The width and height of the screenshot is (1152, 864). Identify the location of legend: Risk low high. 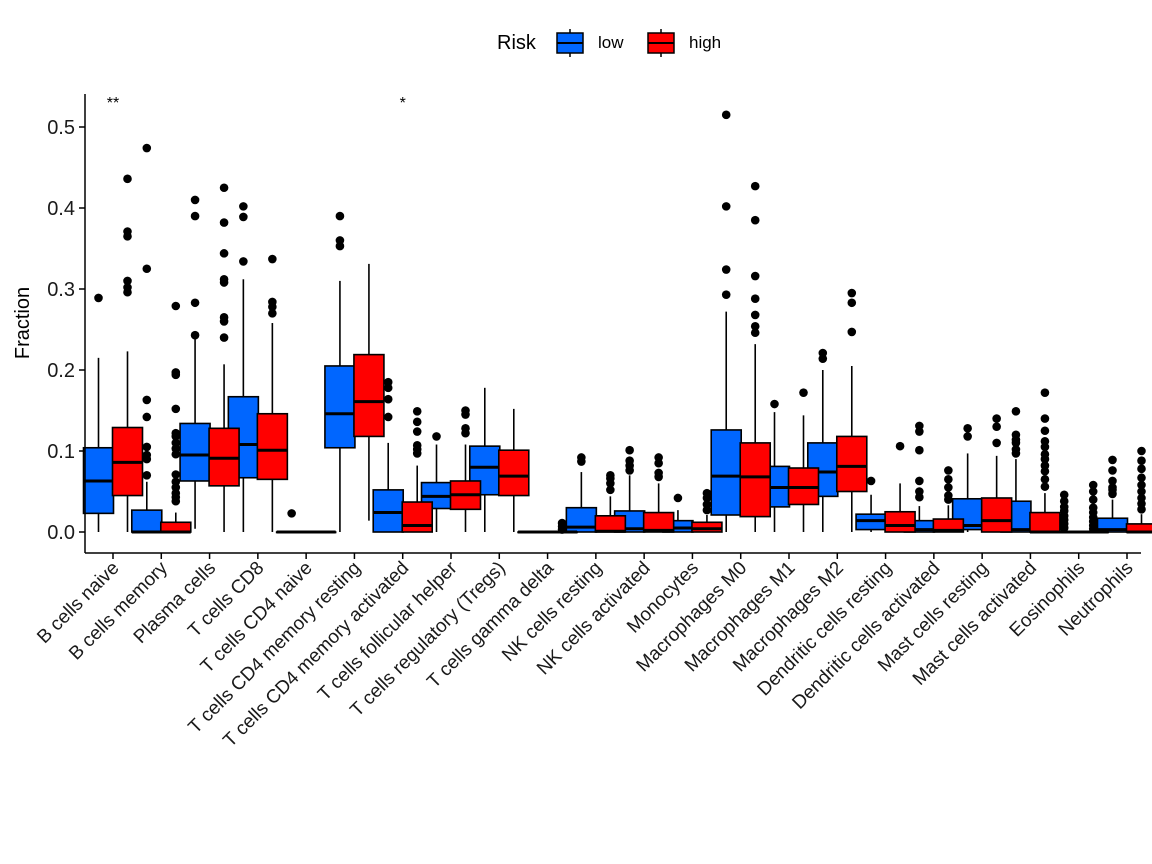
(609, 43).